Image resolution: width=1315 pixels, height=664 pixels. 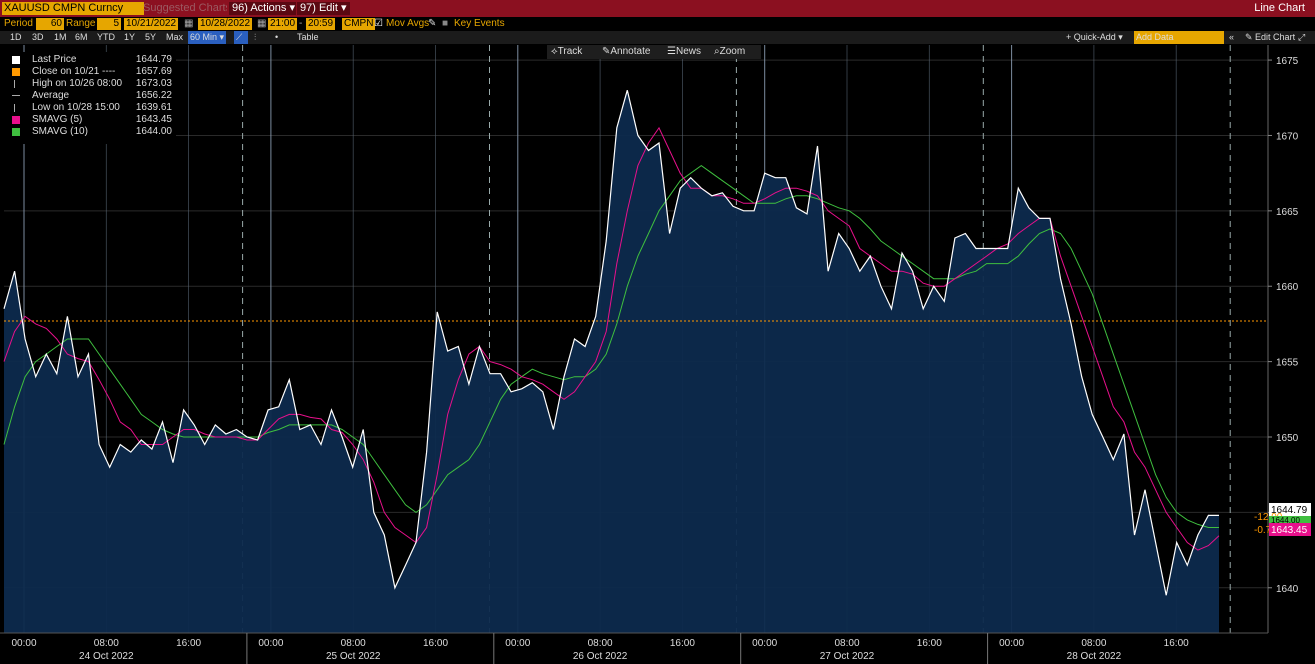 I want to click on y-tick-label: 1675, so click(x=1287, y=61).